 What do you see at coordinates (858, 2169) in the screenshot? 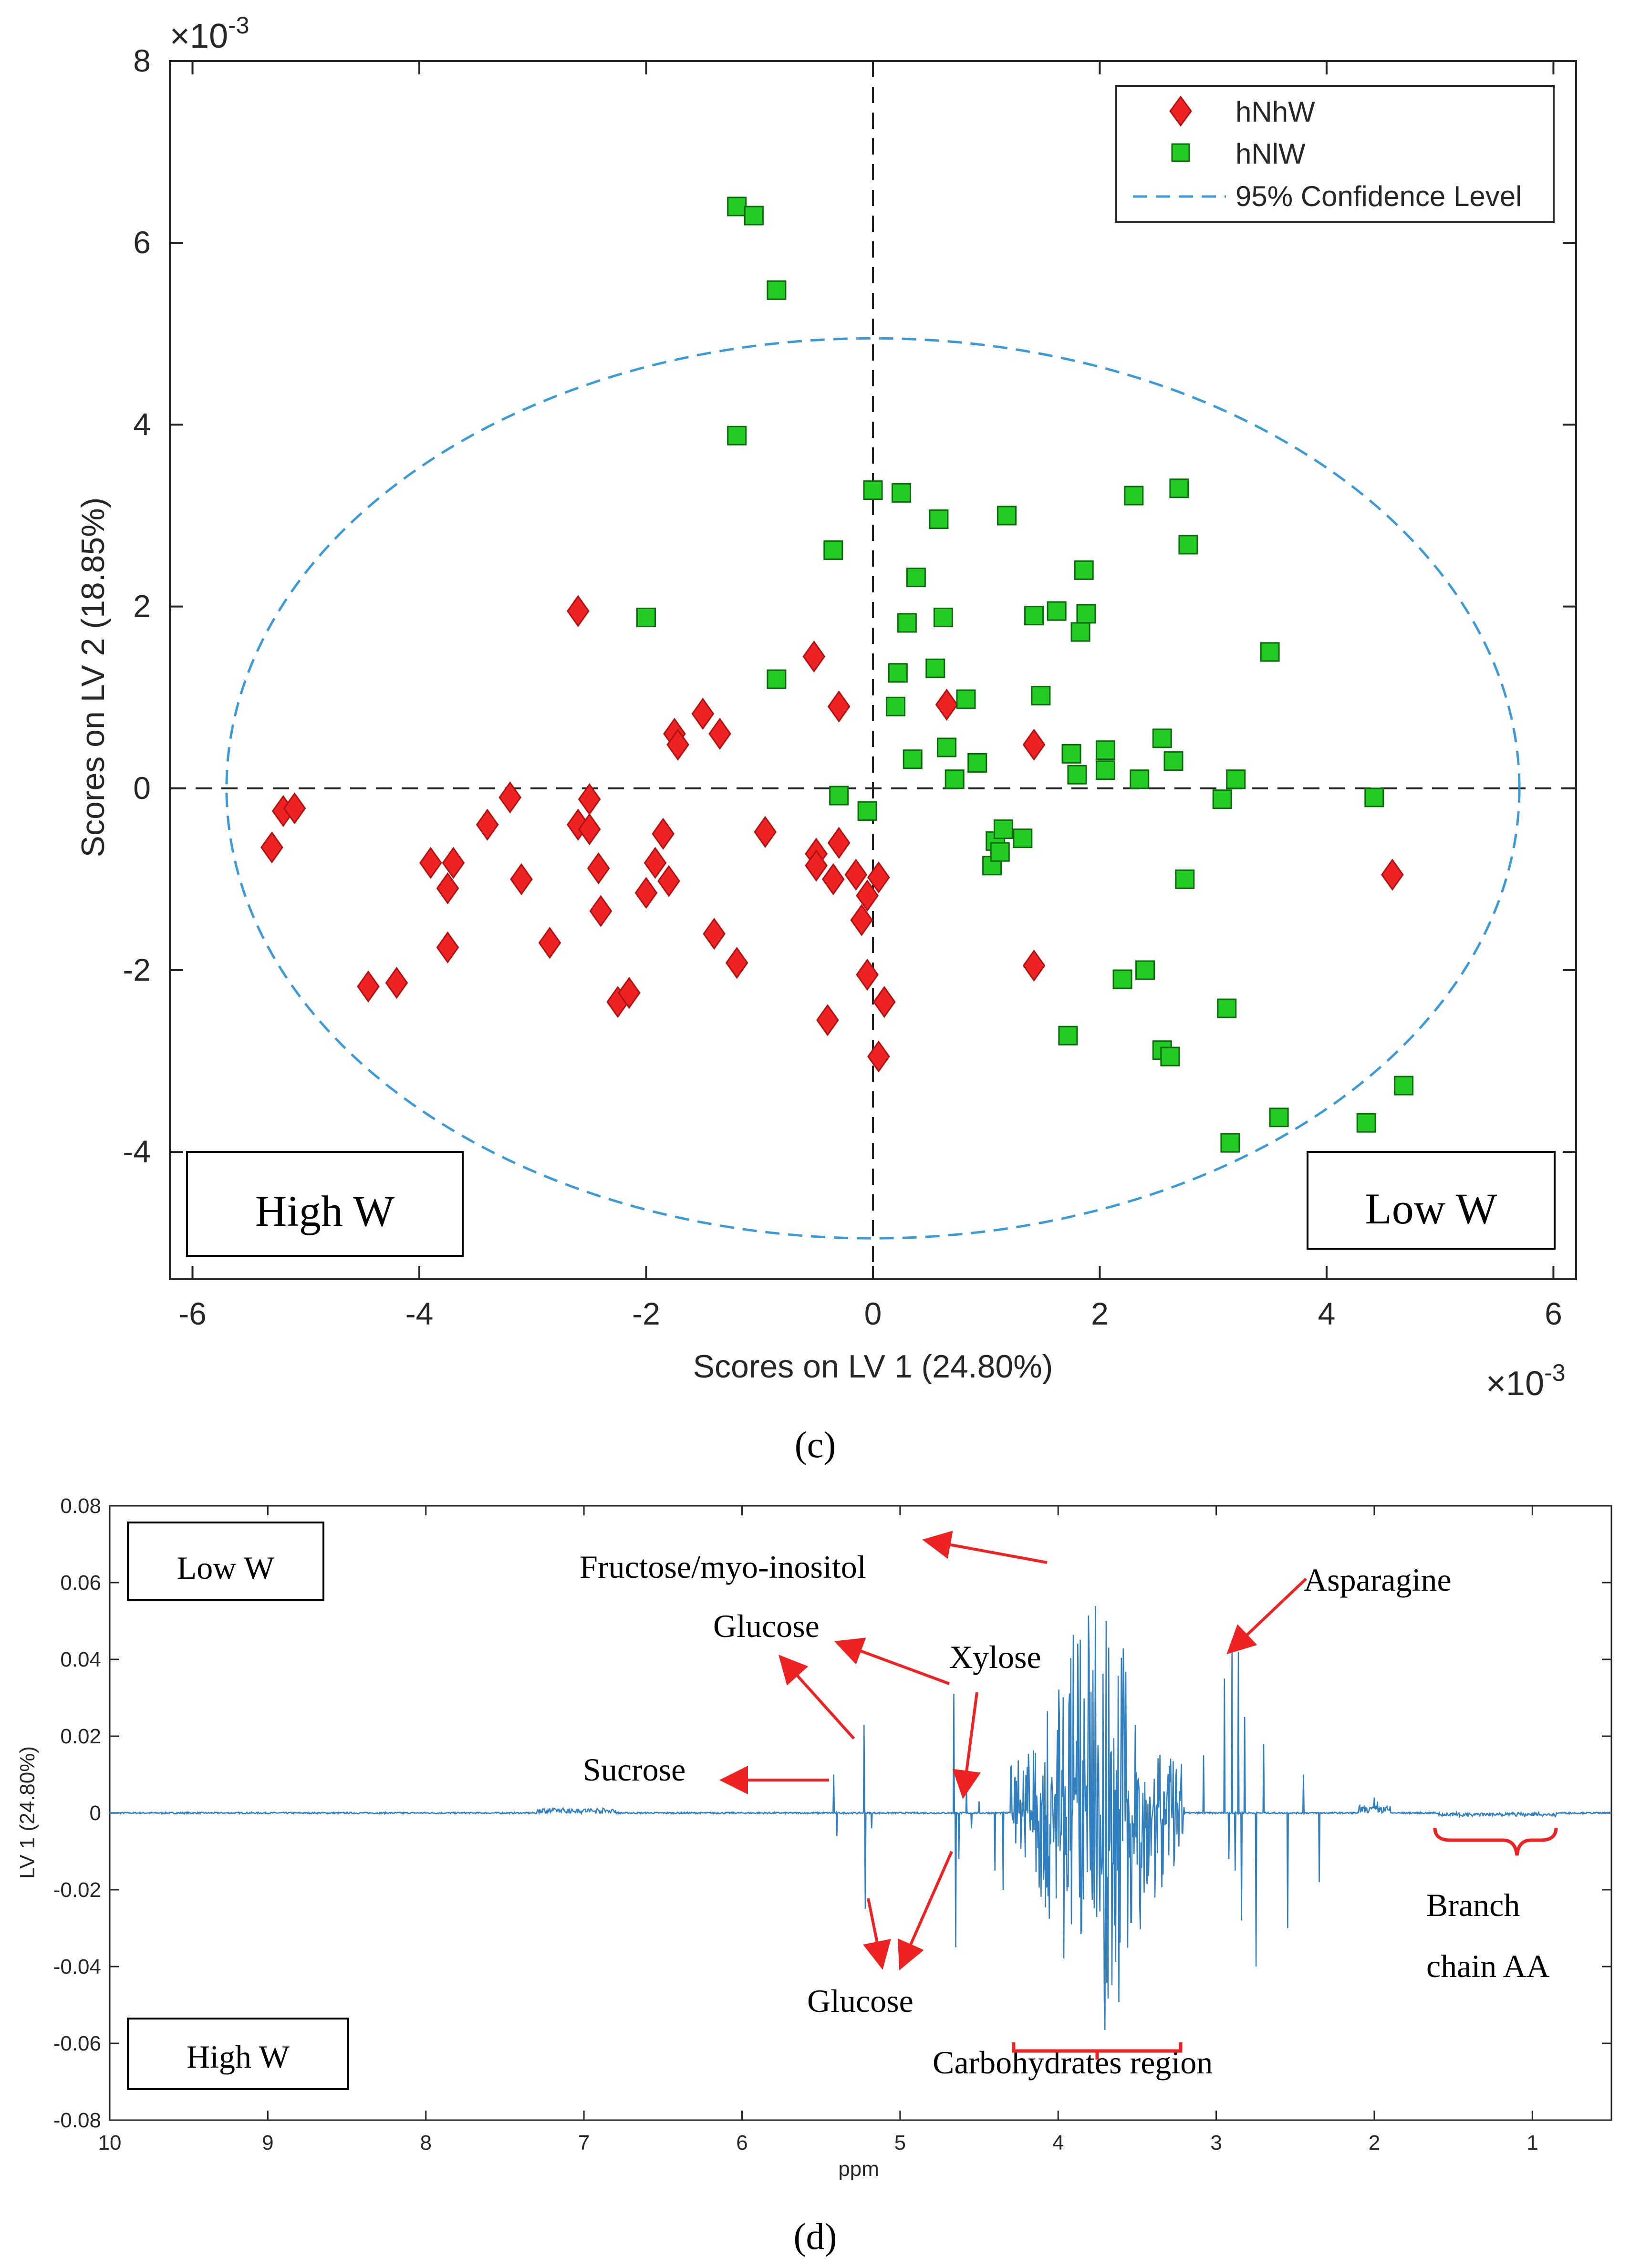
I see `panel-d-xlabel: ppm` at bounding box center [858, 2169].